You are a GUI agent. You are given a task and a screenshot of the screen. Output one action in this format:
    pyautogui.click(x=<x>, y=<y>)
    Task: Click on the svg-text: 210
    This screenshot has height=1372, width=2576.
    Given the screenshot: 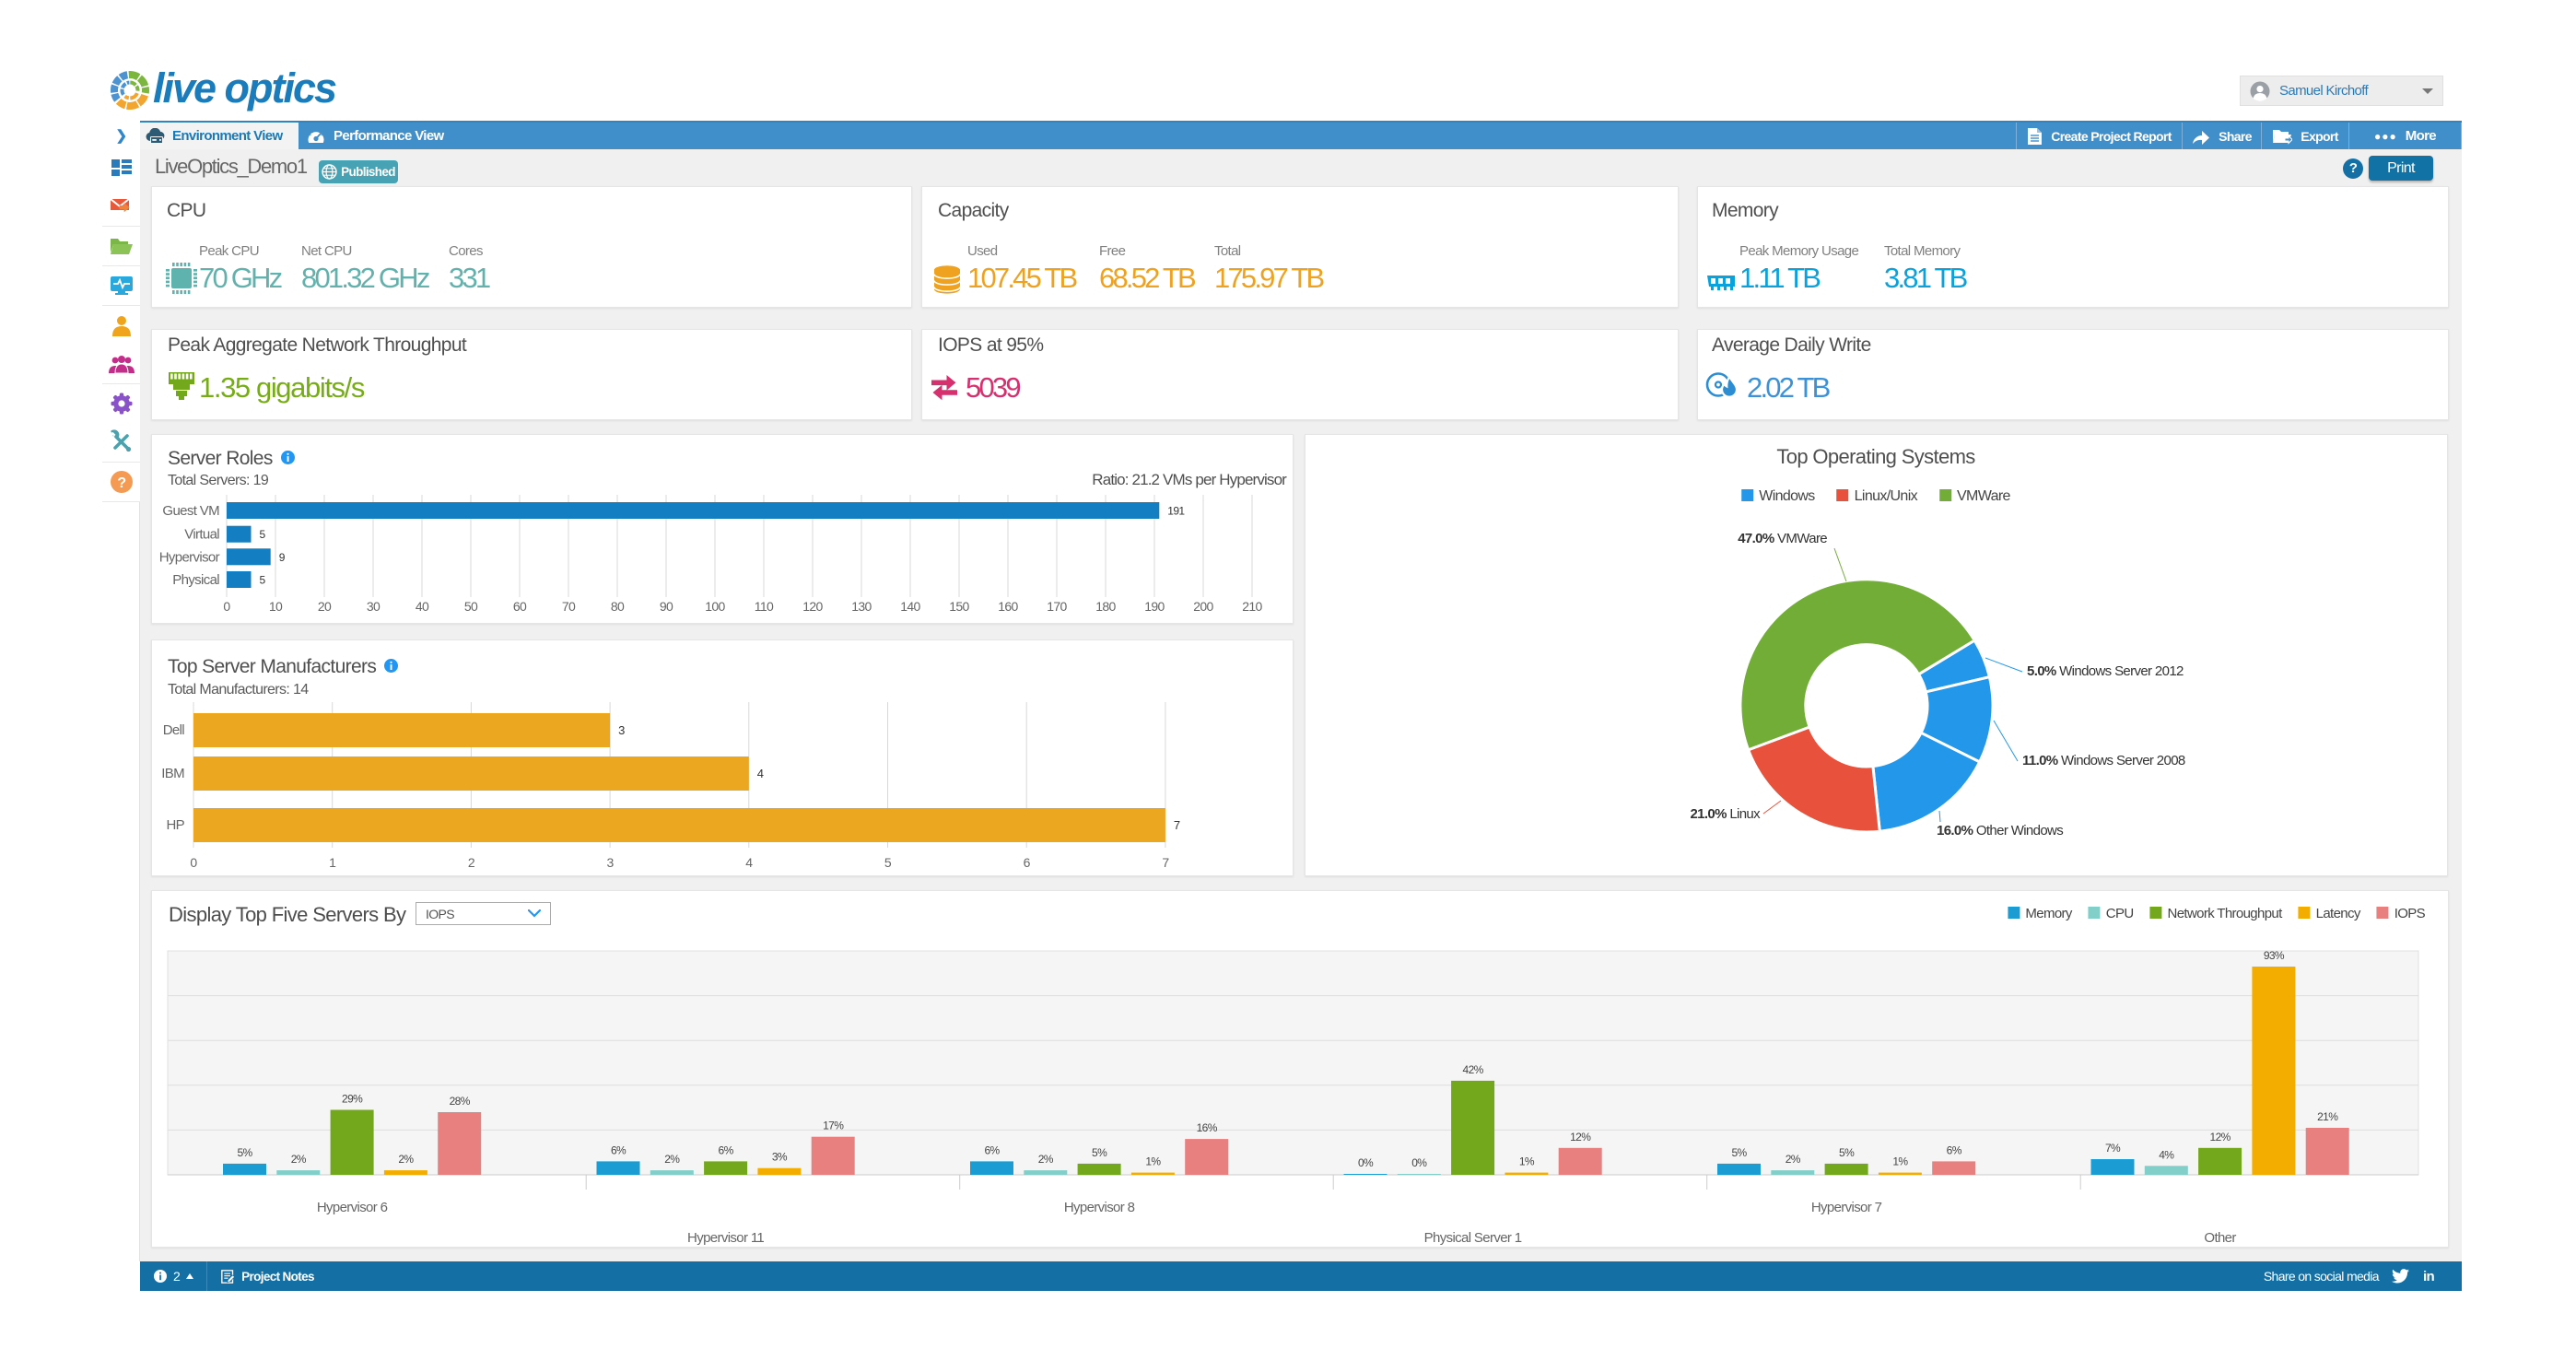 What is the action you would take?
    pyautogui.click(x=1252, y=606)
    